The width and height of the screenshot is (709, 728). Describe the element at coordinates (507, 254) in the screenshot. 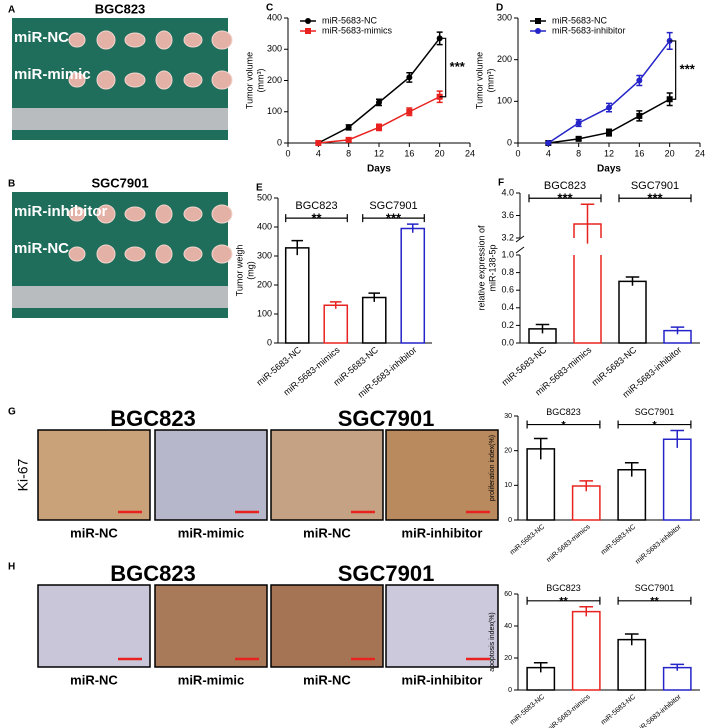

I see `y-tick-label: 1.0` at that location.